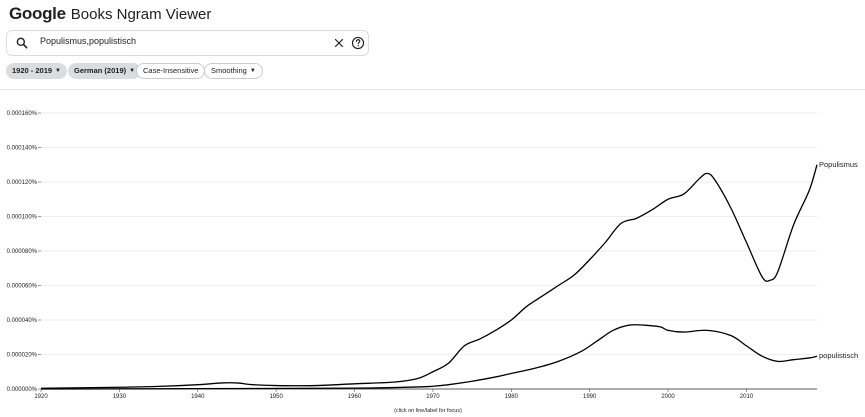 This screenshot has width=865, height=417. What do you see at coordinates (590, 397) in the screenshot?
I see `x-tick-label: 1990` at bounding box center [590, 397].